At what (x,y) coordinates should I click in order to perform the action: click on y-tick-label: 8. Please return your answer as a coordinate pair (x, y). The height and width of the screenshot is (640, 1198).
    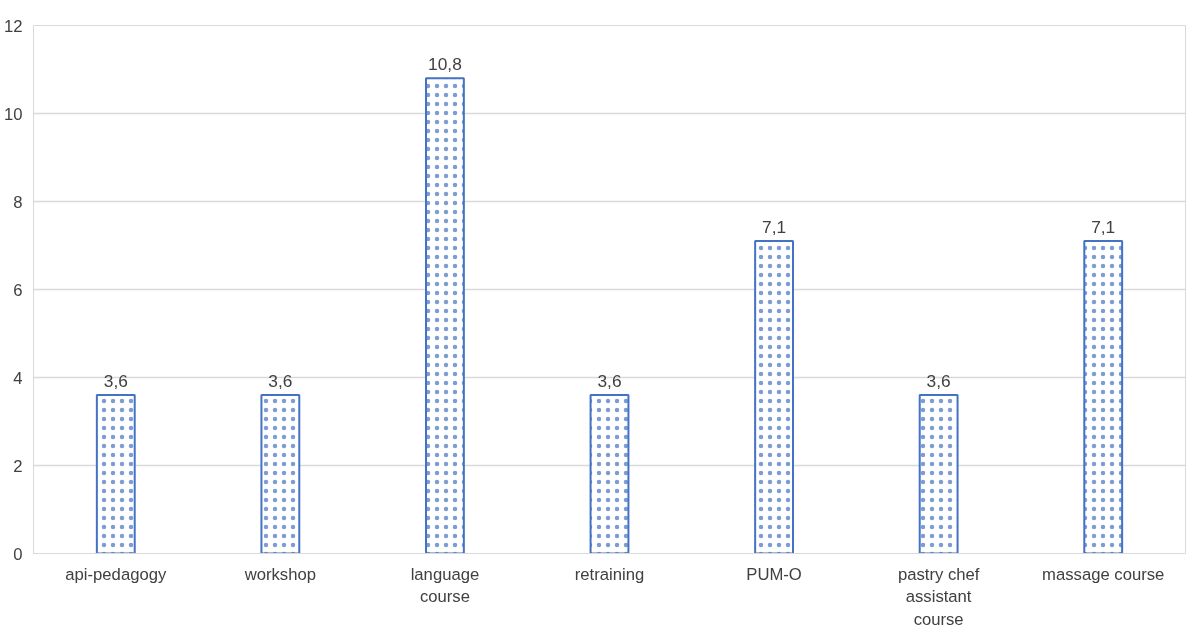
    Looking at the image, I should click on (18, 202).